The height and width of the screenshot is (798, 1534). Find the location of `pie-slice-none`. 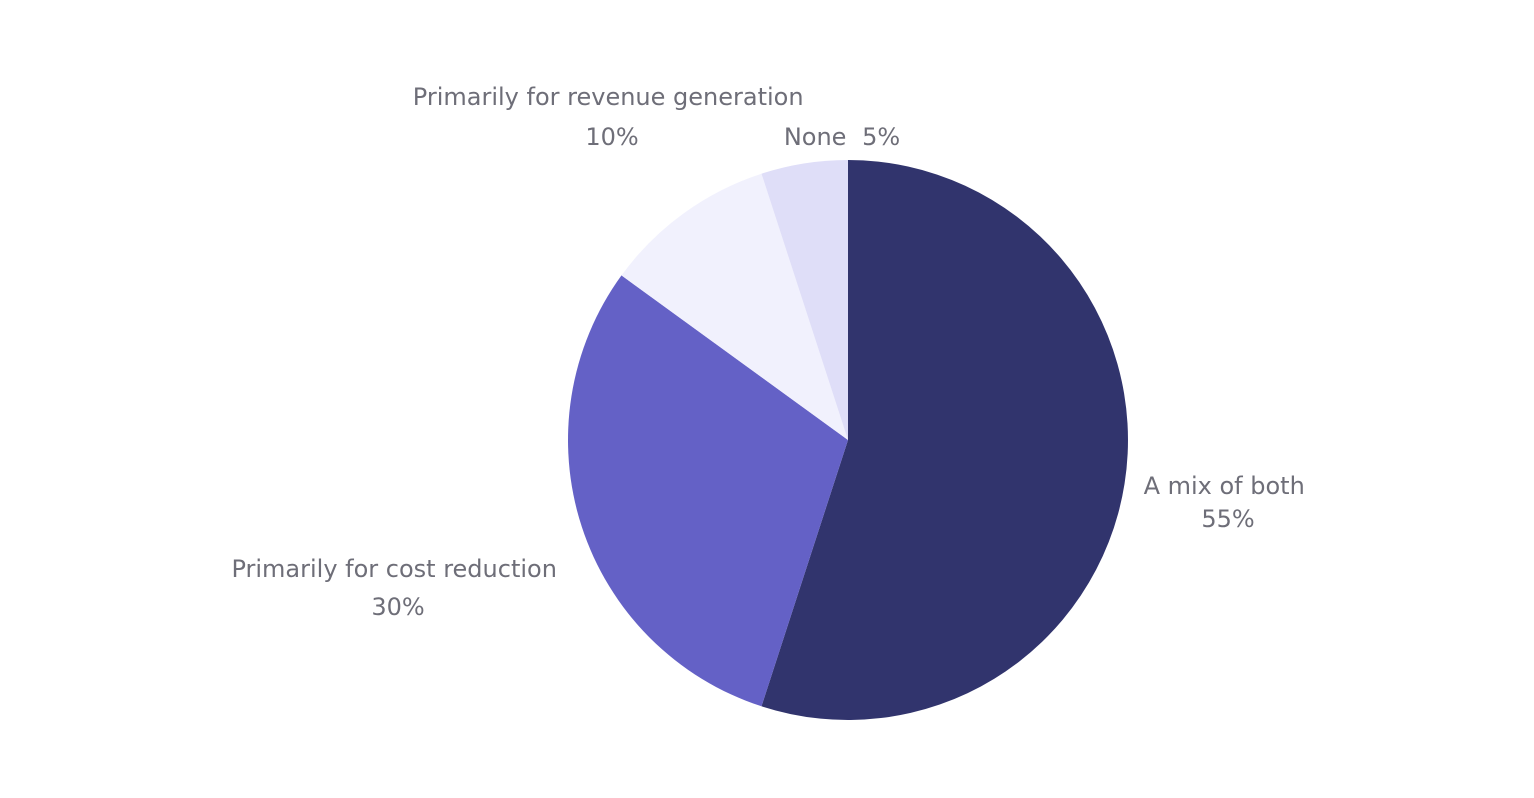

pie-slice-none is located at coordinates (804, 300).